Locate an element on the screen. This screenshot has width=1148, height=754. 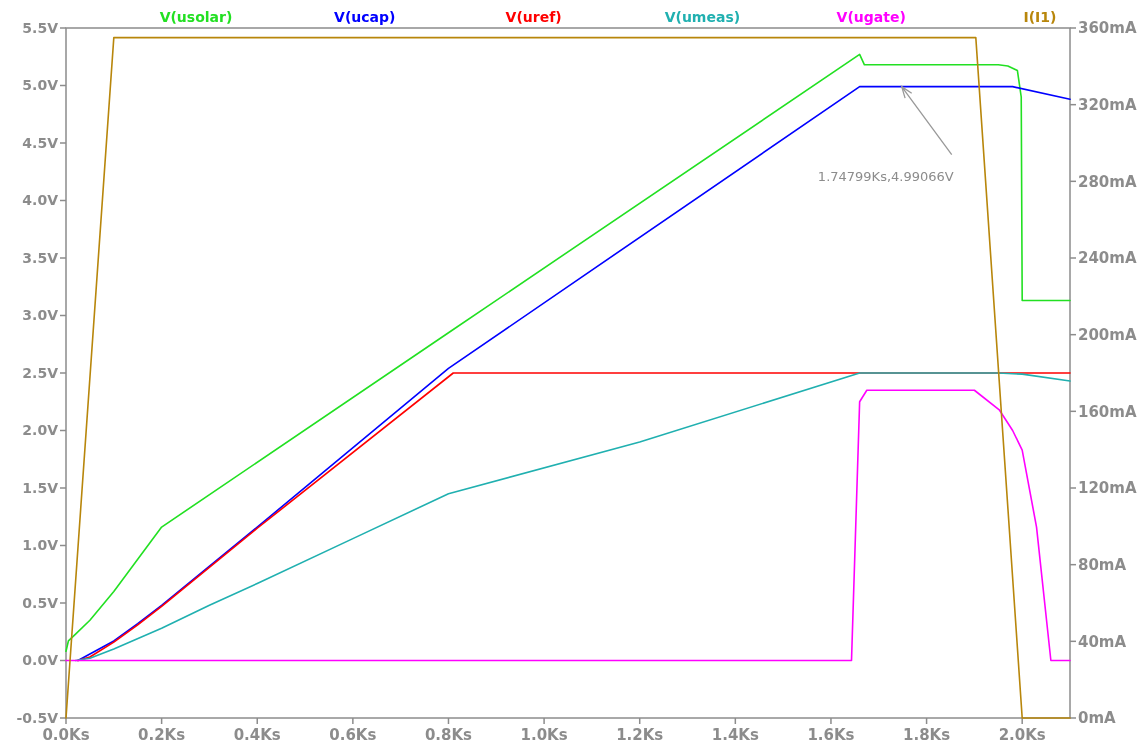
y2-tick-label: 160mA is located at coordinates (1107, 411).